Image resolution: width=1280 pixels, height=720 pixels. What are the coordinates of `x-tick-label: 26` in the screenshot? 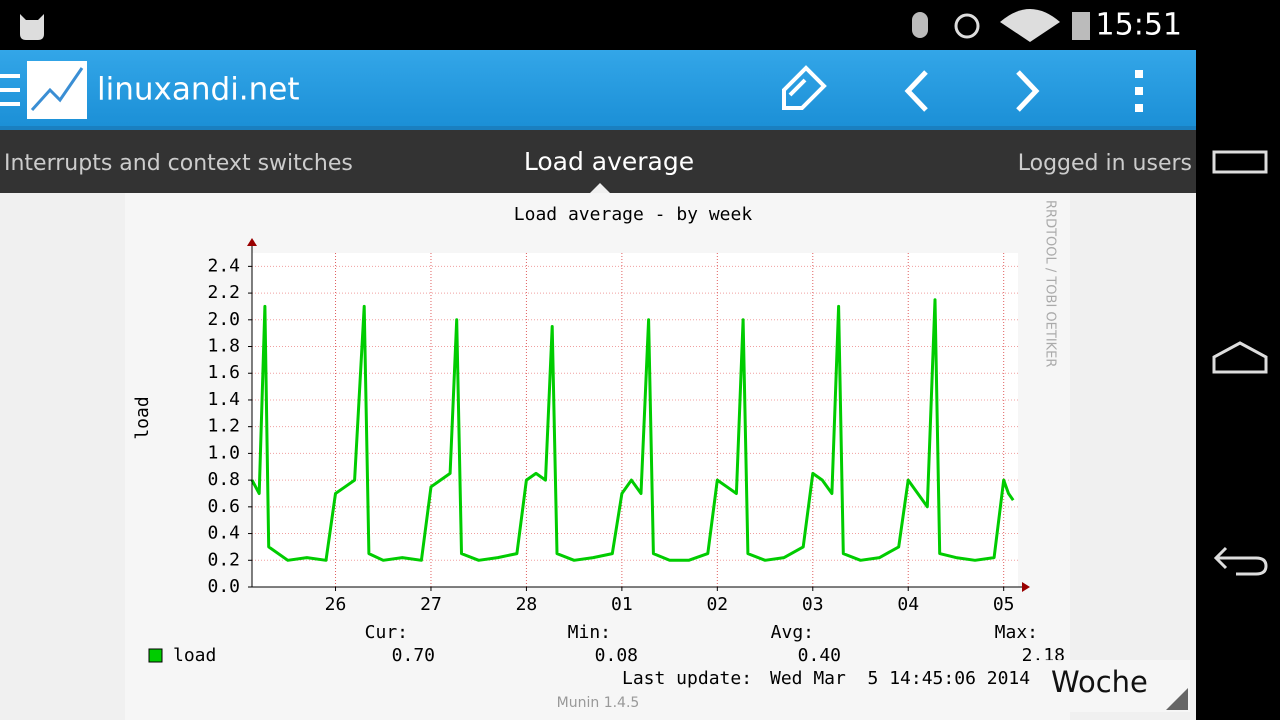 It's located at (336, 604).